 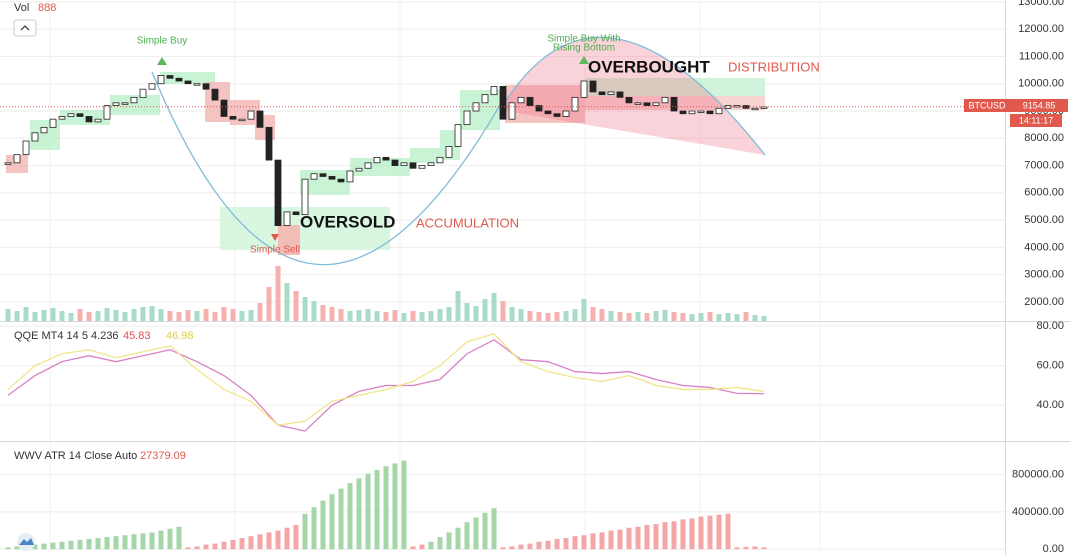 I want to click on logo-icon, so click(x=26, y=541).